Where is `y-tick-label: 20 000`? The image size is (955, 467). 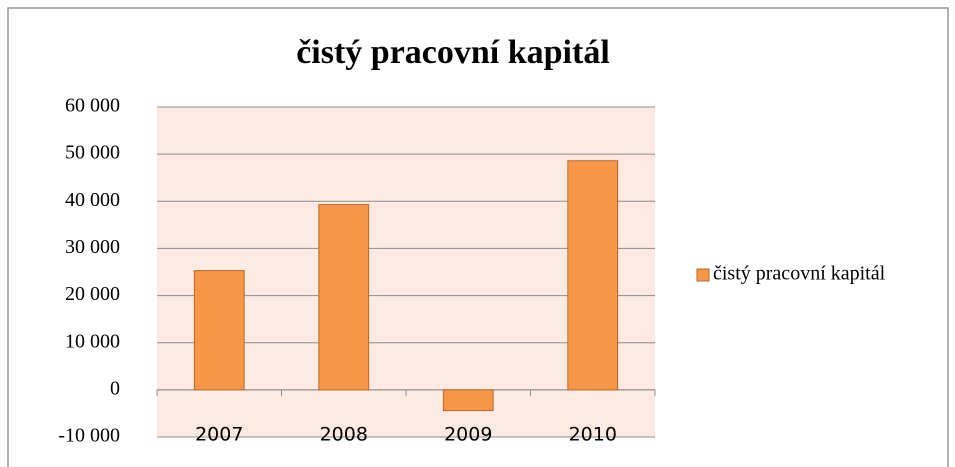 y-tick-label: 20 000 is located at coordinates (92, 294).